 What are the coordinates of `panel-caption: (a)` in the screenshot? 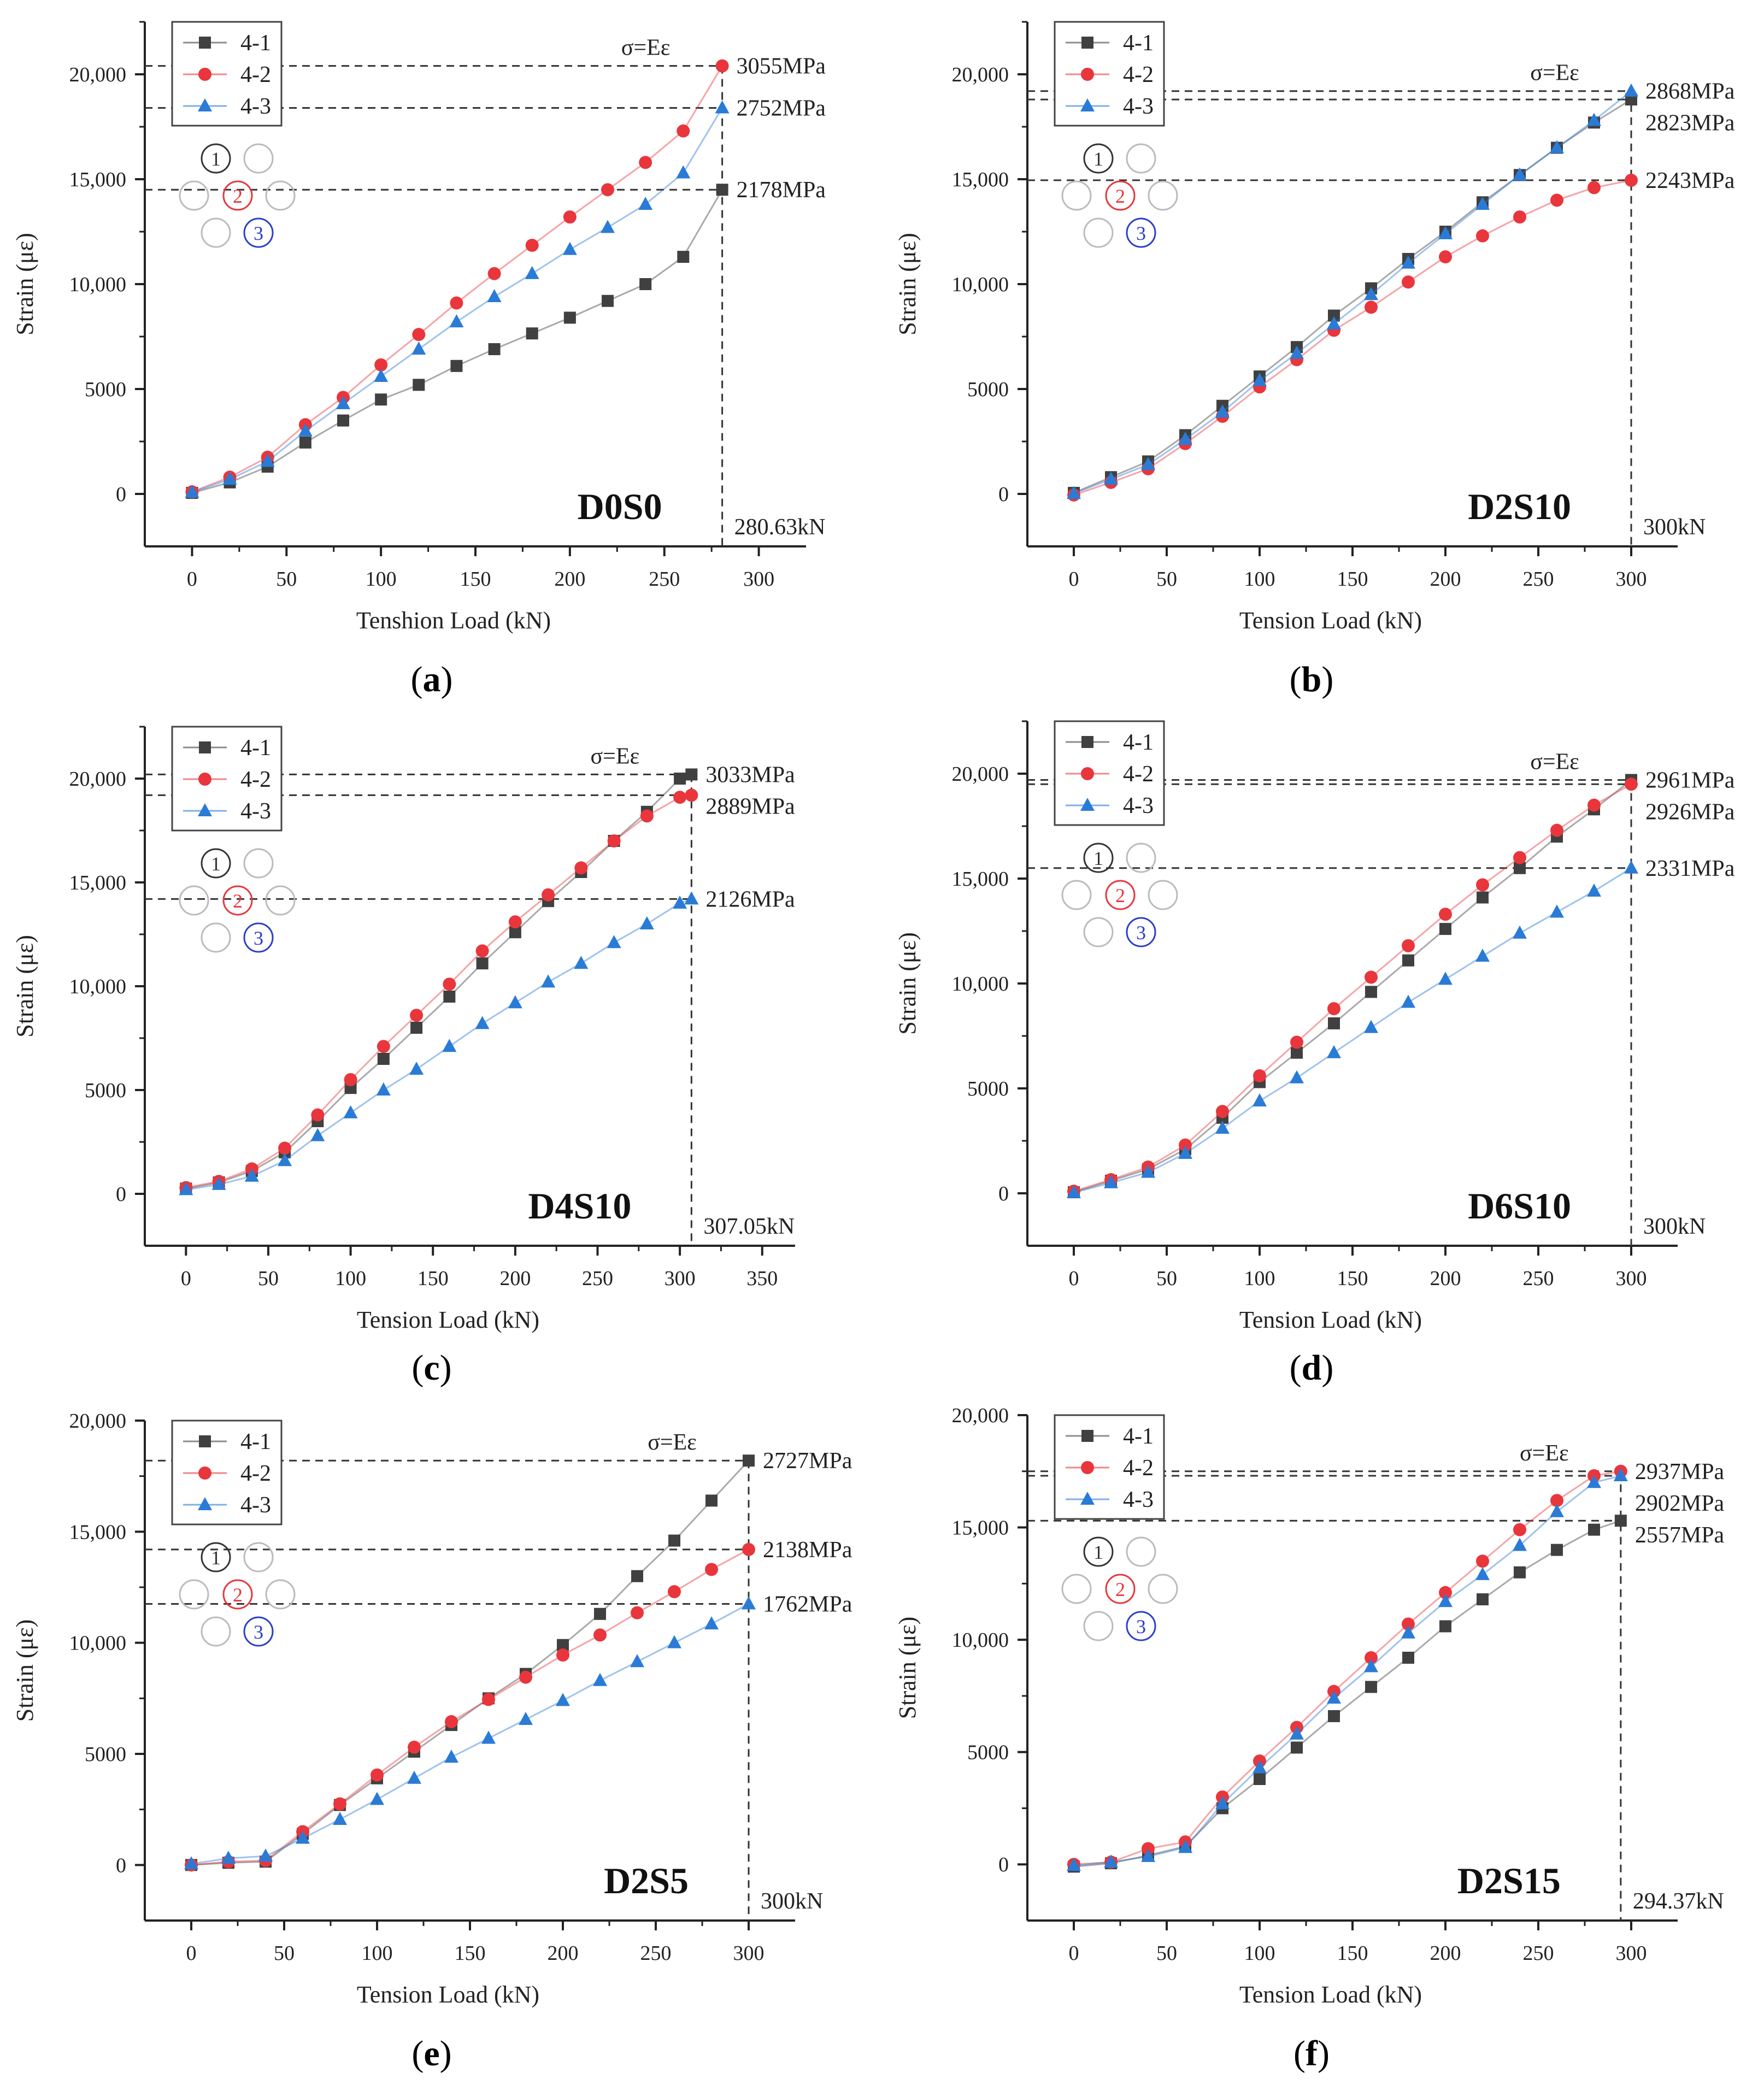 It's located at (432, 679).